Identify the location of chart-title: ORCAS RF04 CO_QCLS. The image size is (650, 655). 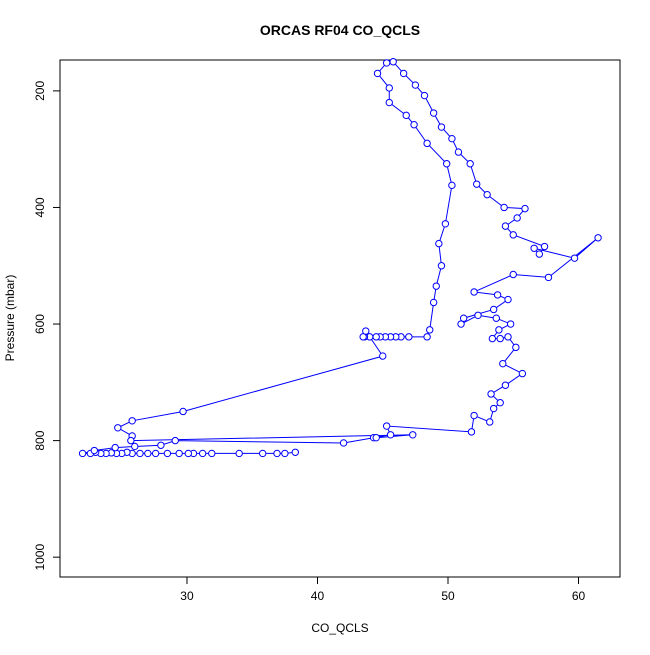
(340, 30).